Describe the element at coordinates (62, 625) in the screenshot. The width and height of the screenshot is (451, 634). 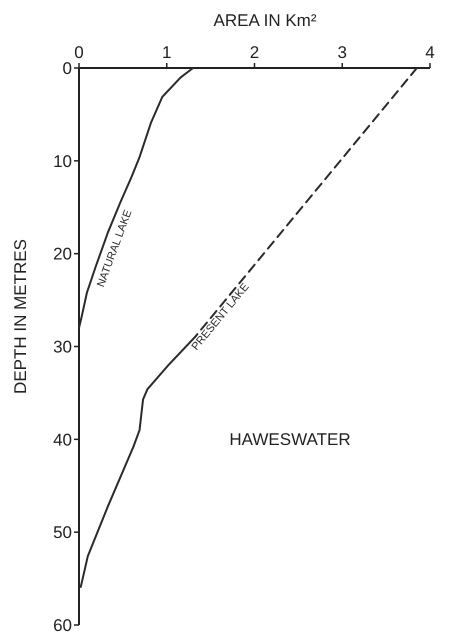
I see `y-tick-label: 60` at that location.